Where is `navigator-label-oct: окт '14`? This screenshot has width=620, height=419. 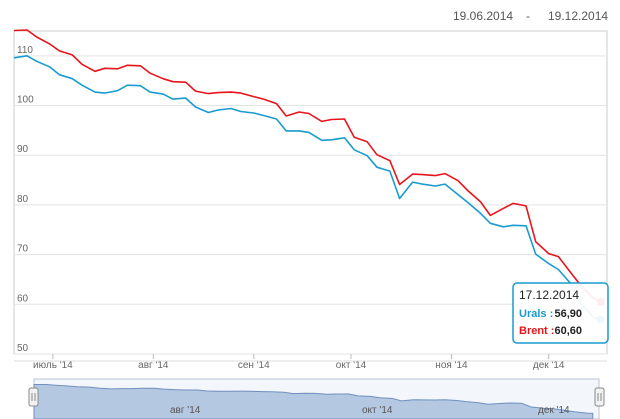 navigator-label-oct: окт '14 is located at coordinates (377, 410).